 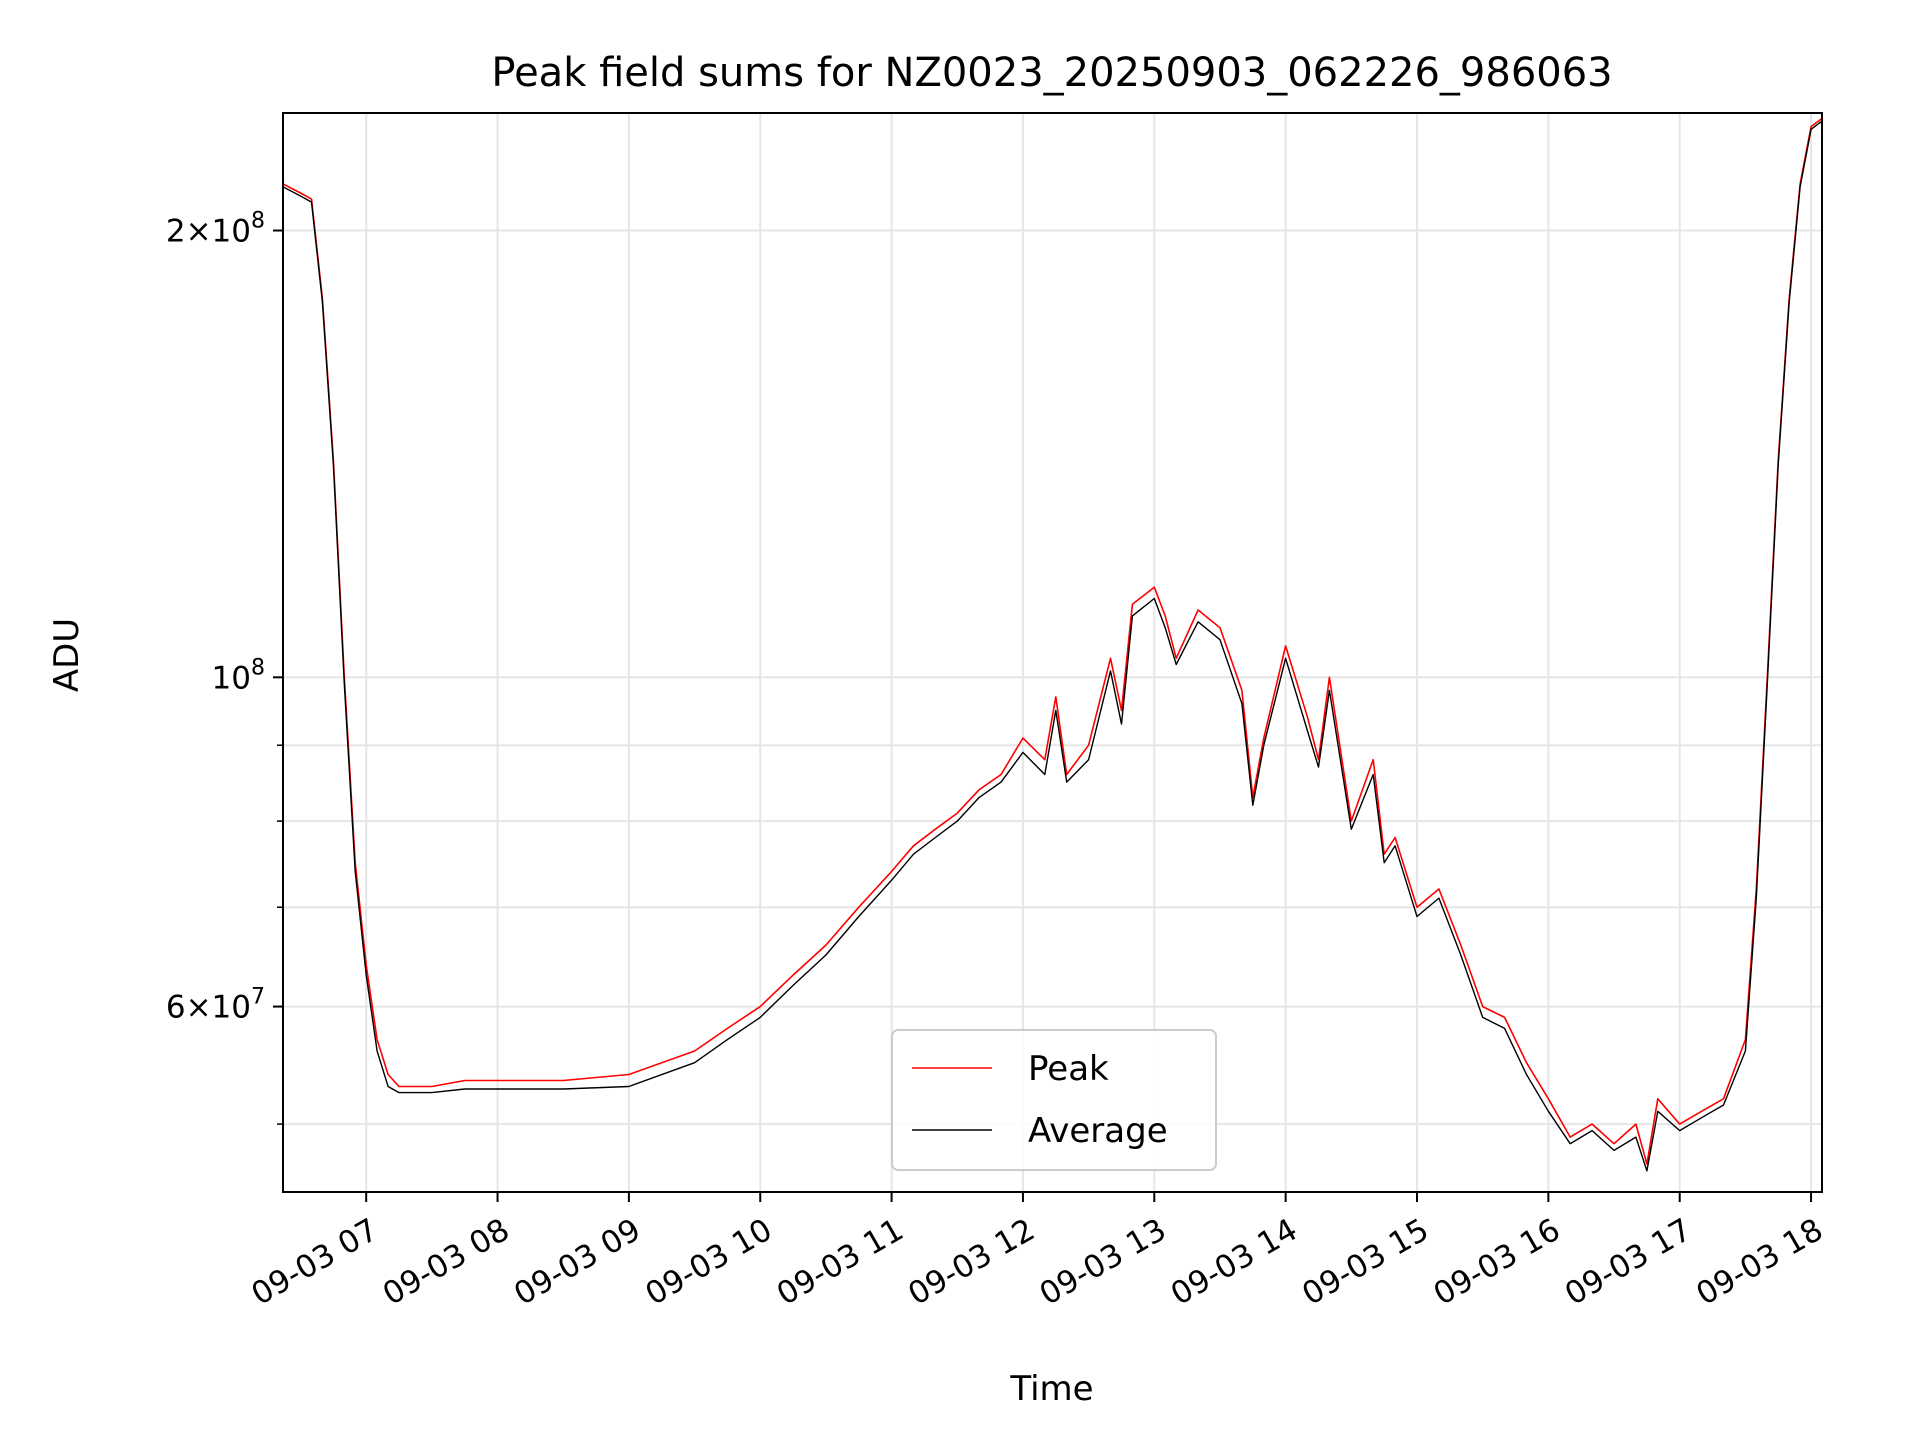 I want to click on y-tick-label: 108, so click(x=238, y=675).